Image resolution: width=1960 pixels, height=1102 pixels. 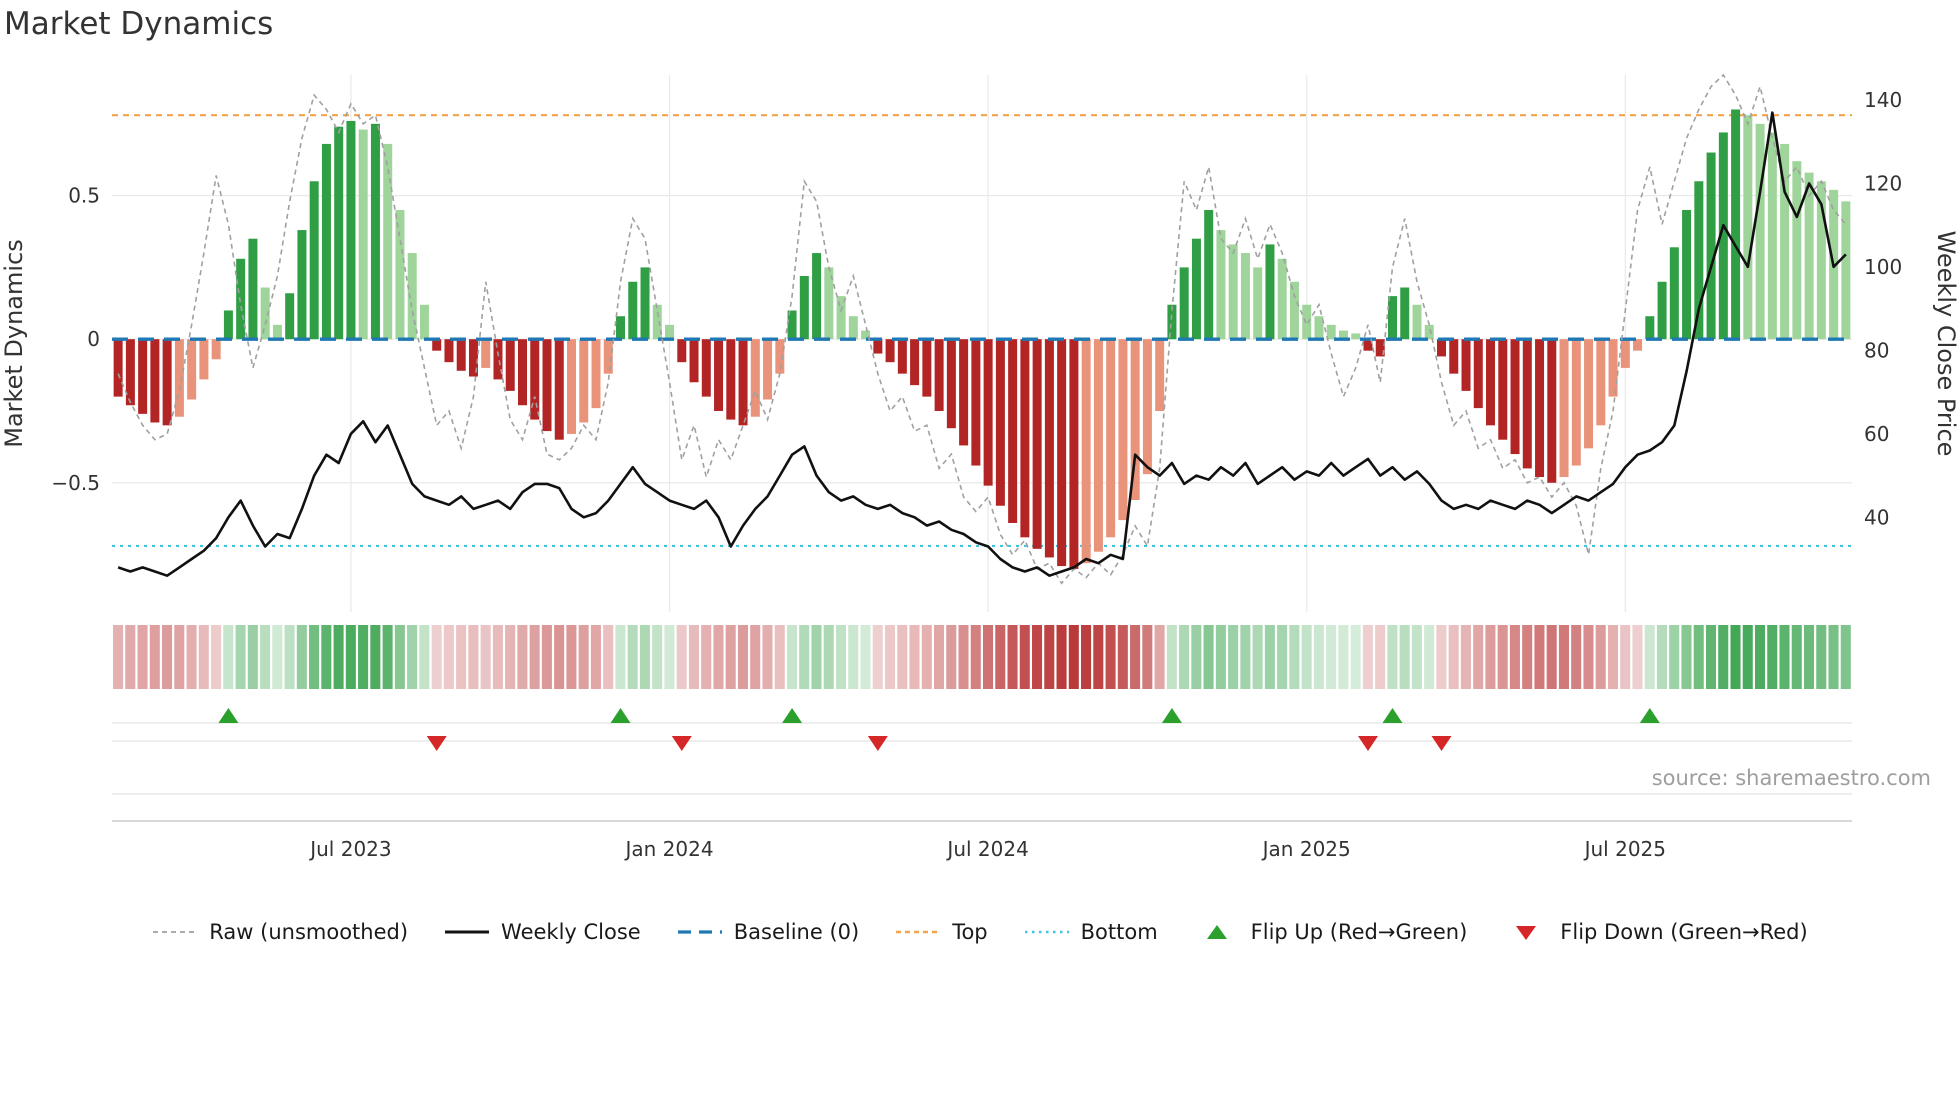 I want to click on legend-item-top: Top, so click(x=941, y=932).